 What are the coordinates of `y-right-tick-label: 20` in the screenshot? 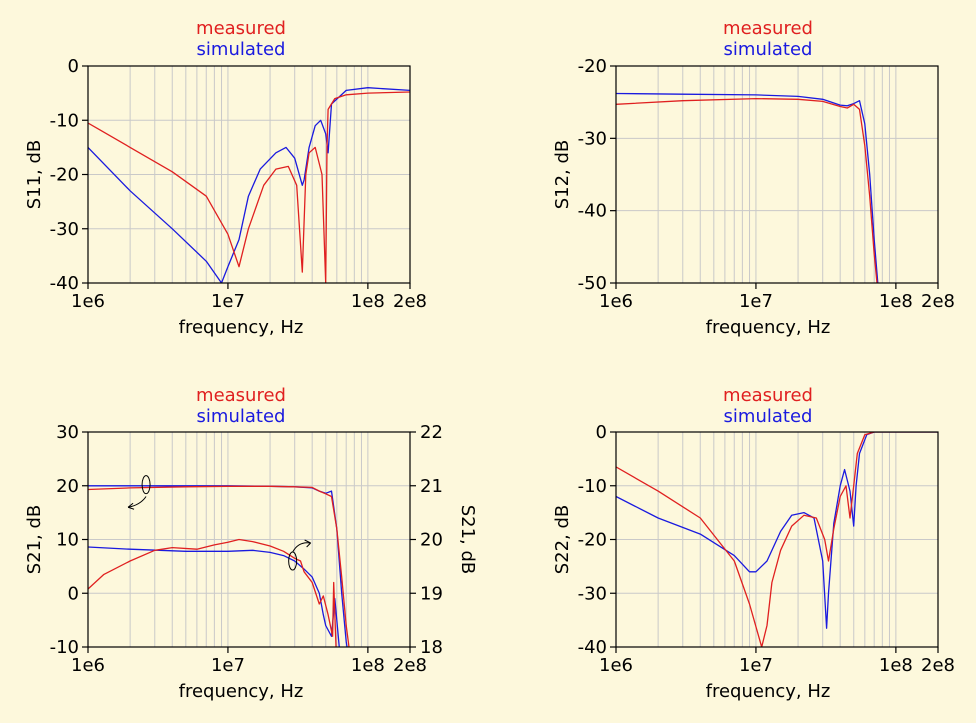 It's located at (431, 540).